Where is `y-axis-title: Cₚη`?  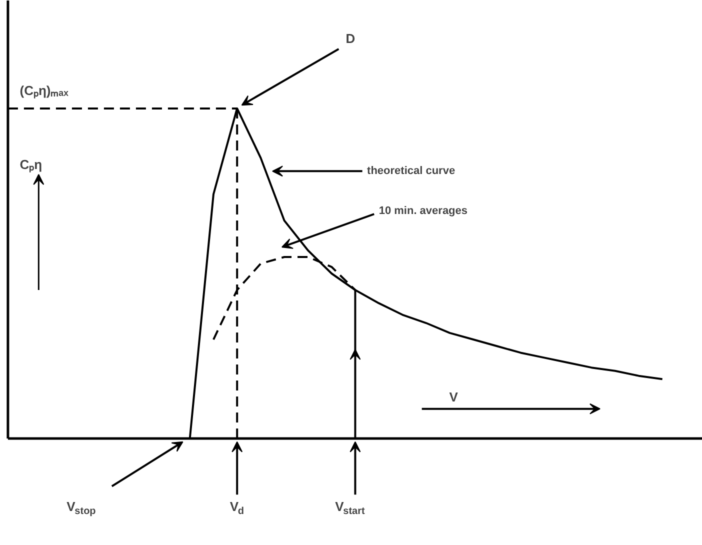 y-axis-title: Cₚη is located at coordinates (31, 165).